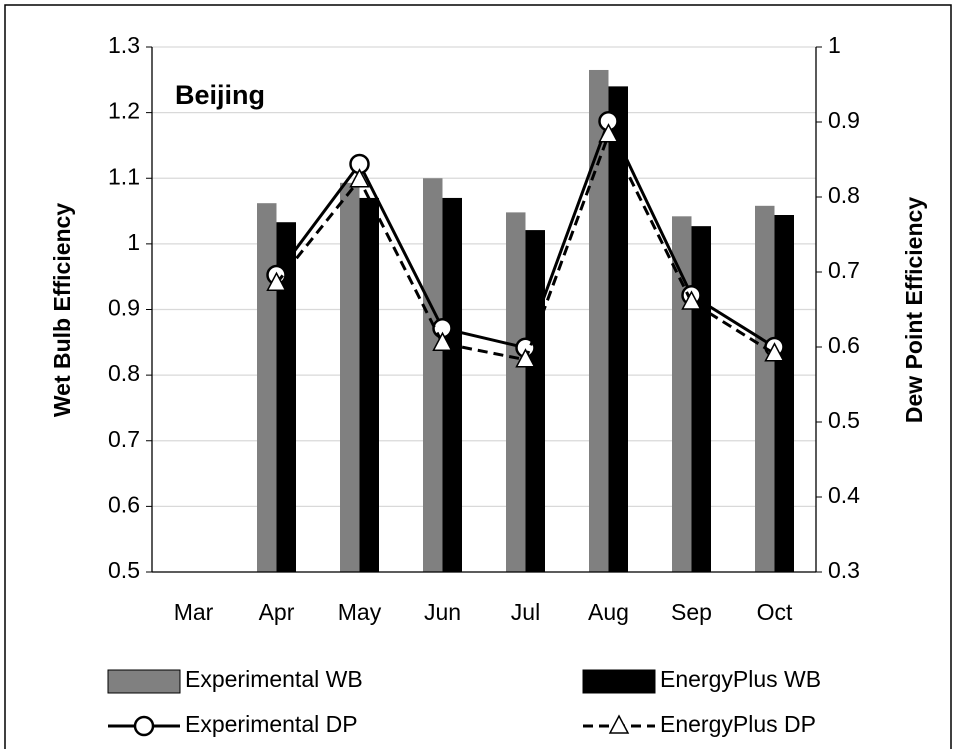 The height and width of the screenshot is (749, 956). Describe the element at coordinates (844, 195) in the screenshot. I see `y2-tick-label: 0.8` at that location.